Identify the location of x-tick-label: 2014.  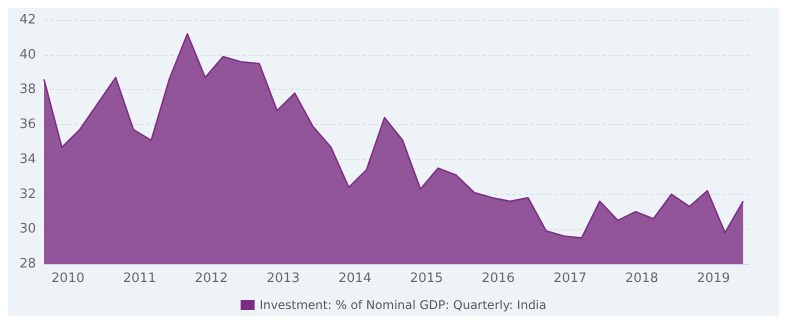
(355, 278).